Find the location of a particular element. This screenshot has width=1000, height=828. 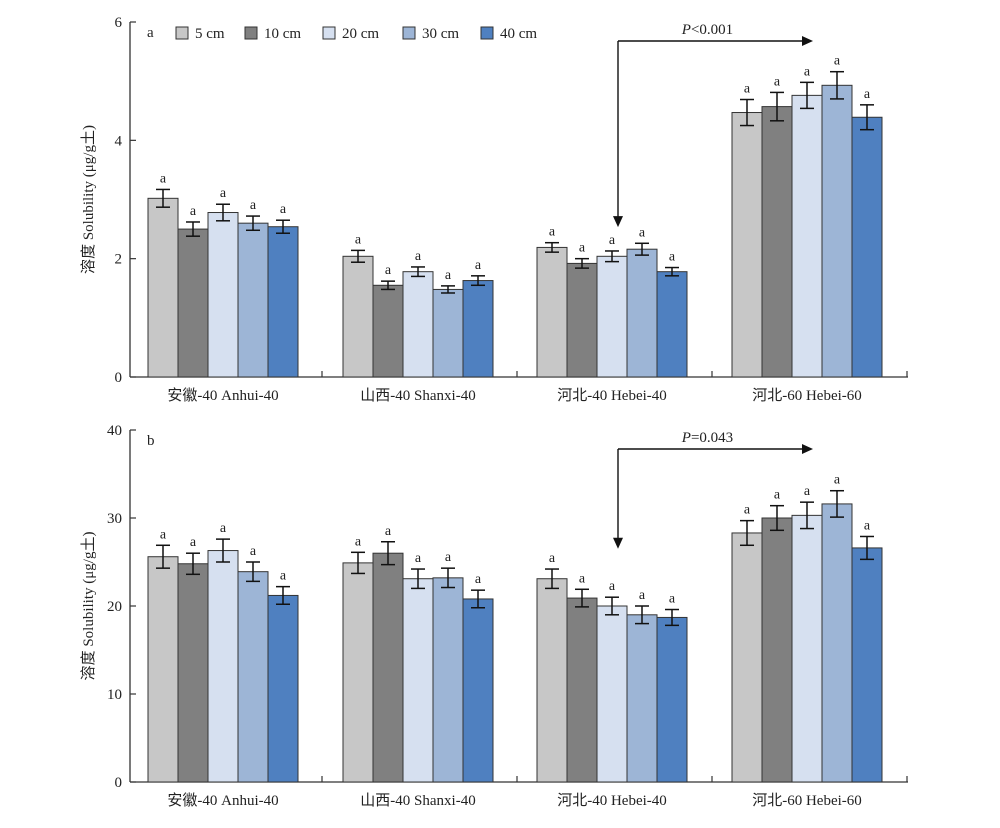

y-tick-label: 6 is located at coordinates (119, 23).